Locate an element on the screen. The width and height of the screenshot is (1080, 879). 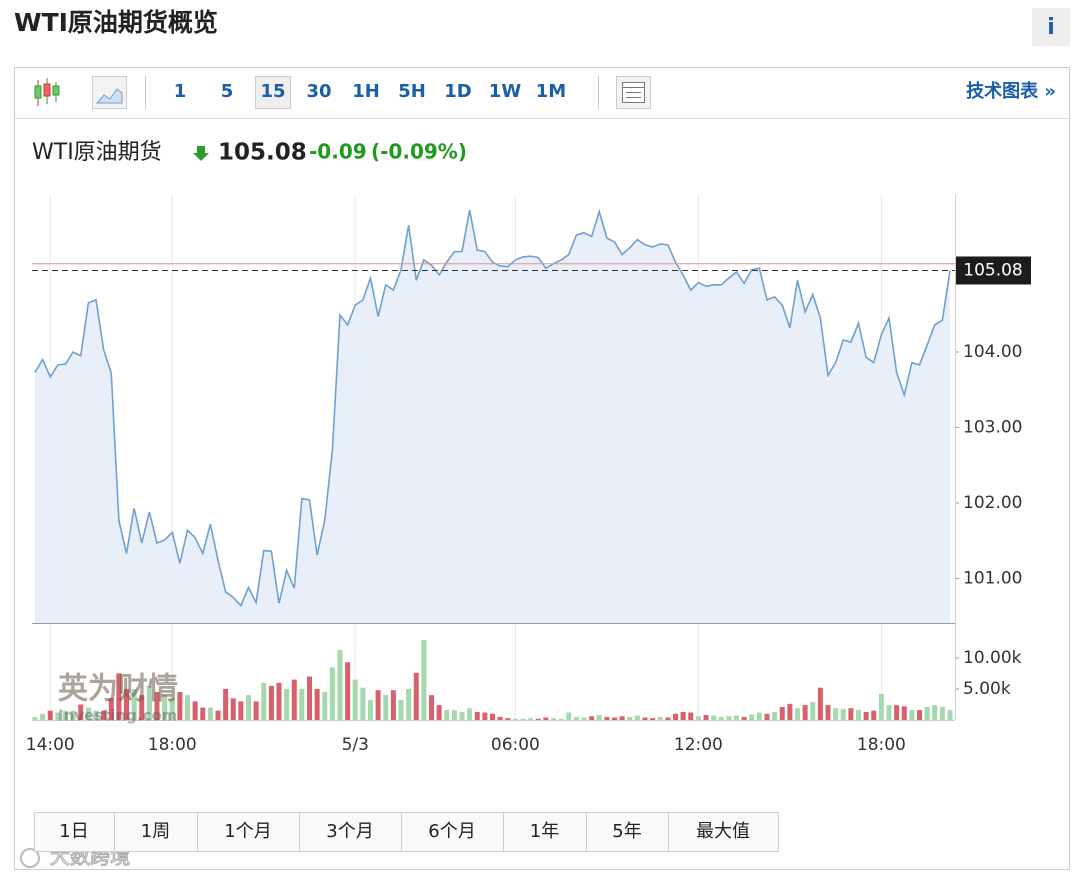
interval-button: 15 is located at coordinates (272, 91).